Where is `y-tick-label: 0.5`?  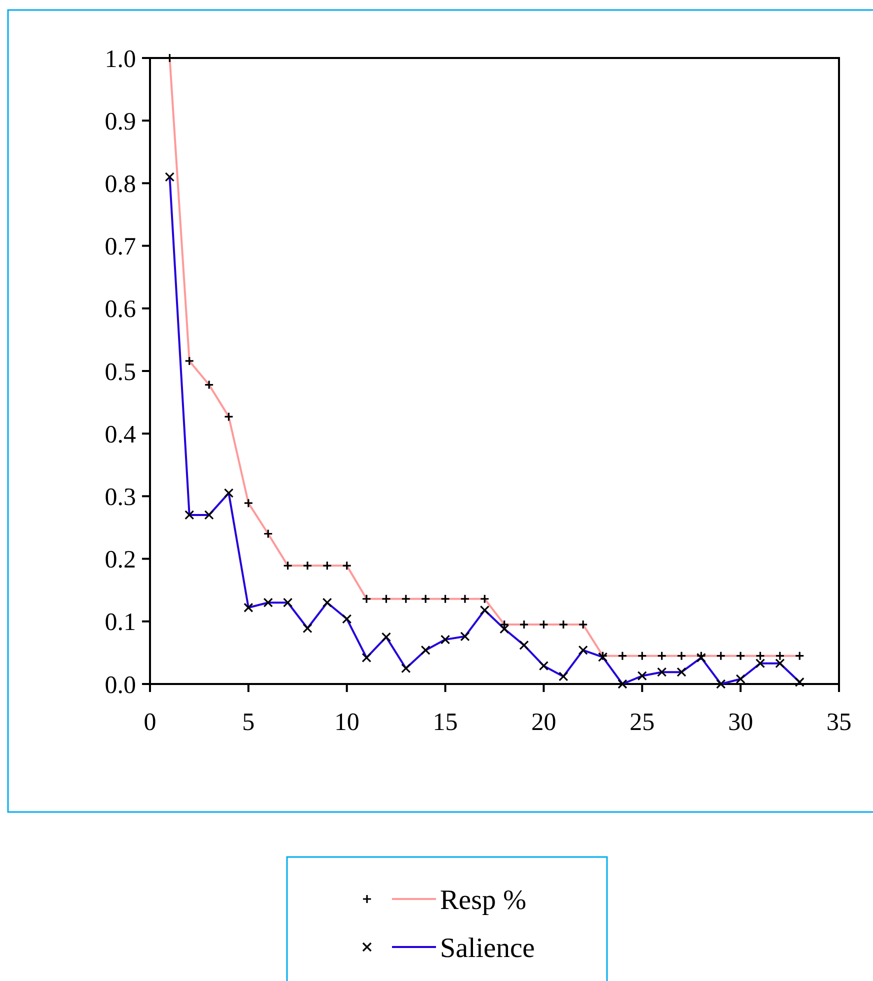
y-tick-label: 0.5 is located at coordinates (120, 372).